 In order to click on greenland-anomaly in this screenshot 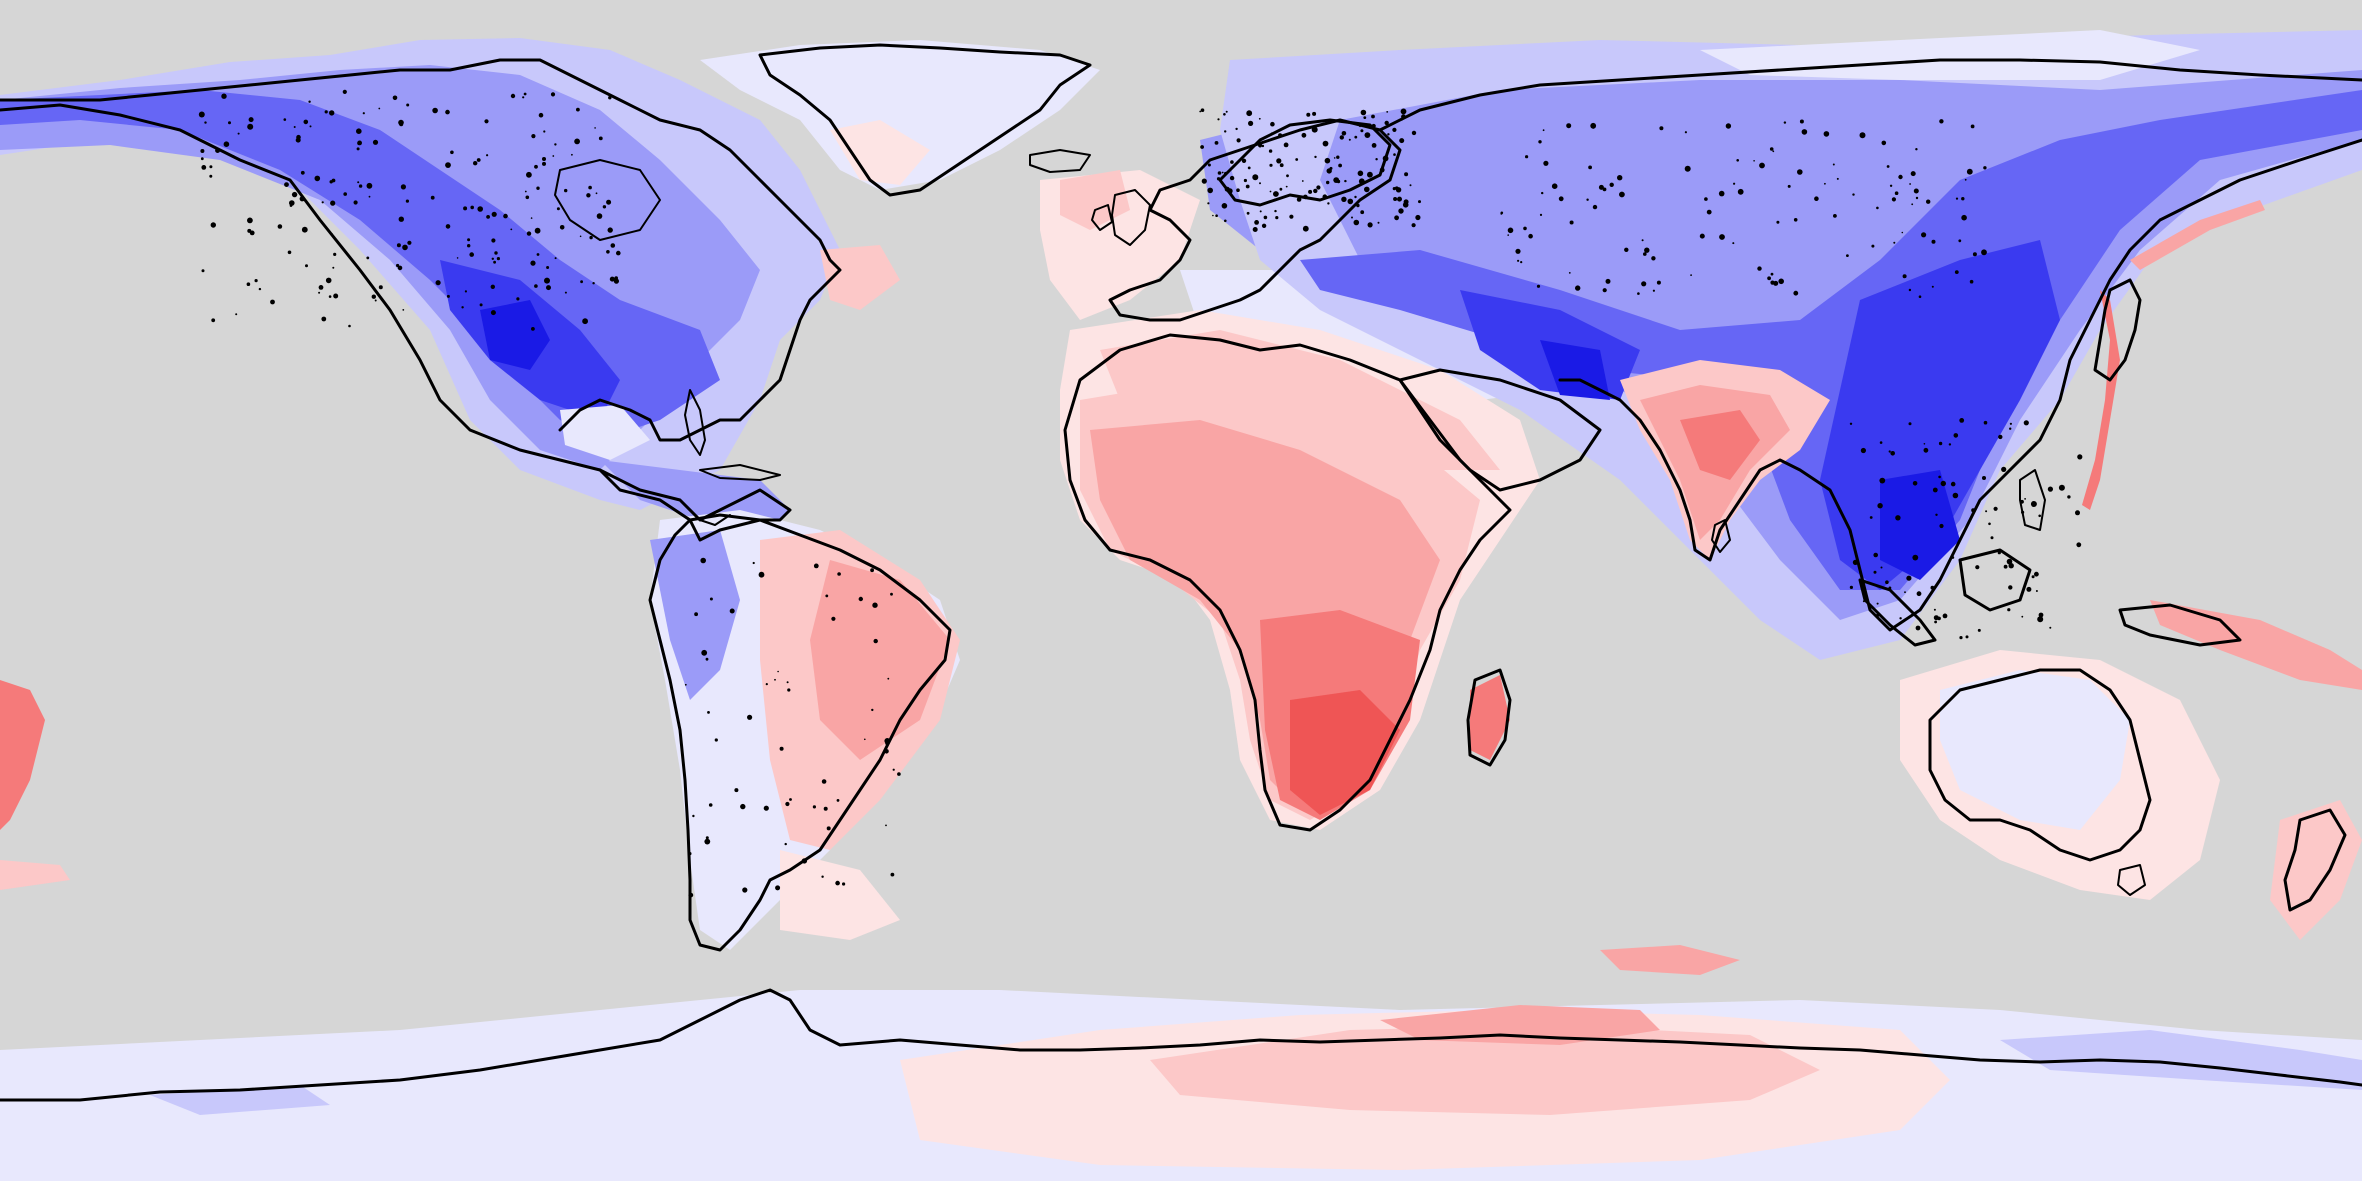, I will do `click(900, 175)`.